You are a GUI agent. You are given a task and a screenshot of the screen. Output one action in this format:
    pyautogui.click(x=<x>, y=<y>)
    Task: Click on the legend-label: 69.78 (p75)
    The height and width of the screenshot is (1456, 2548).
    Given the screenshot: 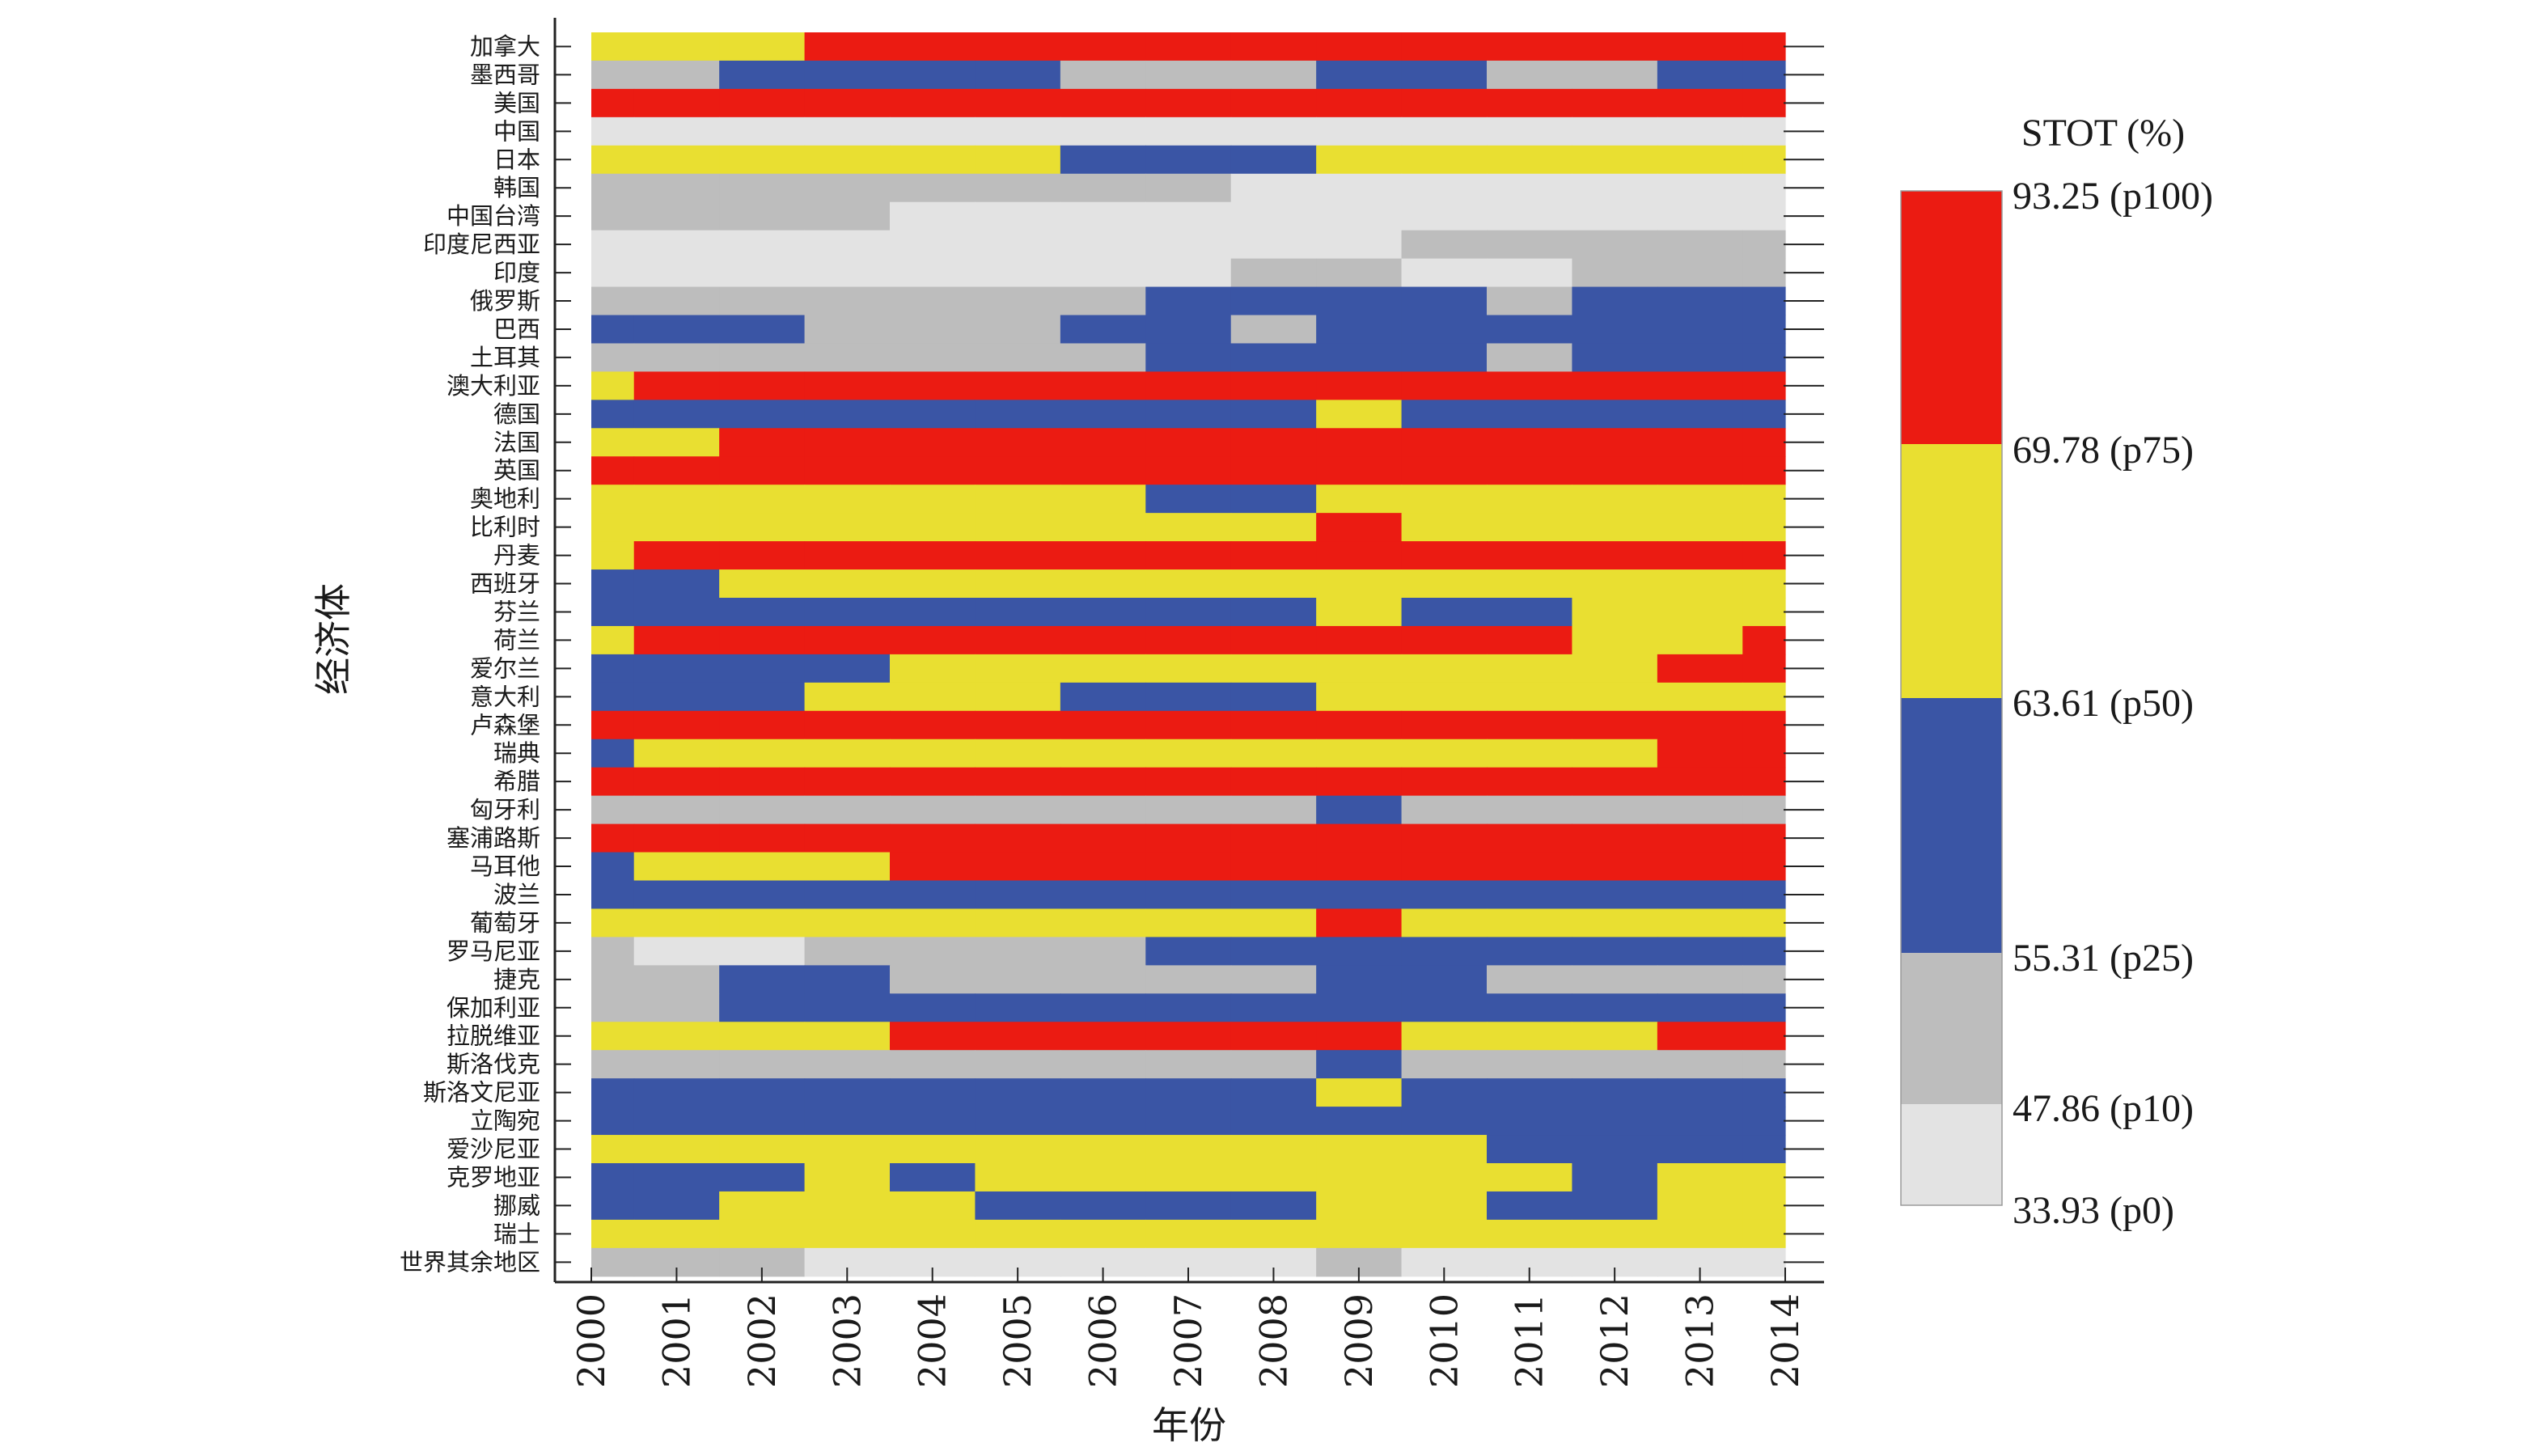 What is the action you would take?
    pyautogui.click(x=2103, y=450)
    